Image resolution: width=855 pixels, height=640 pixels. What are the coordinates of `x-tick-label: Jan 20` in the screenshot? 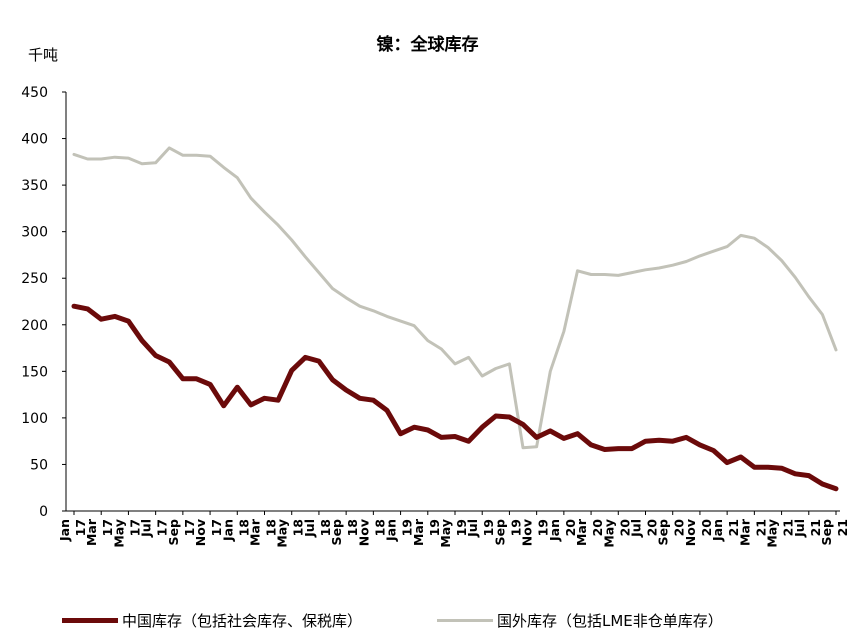 It's located at (562, 530).